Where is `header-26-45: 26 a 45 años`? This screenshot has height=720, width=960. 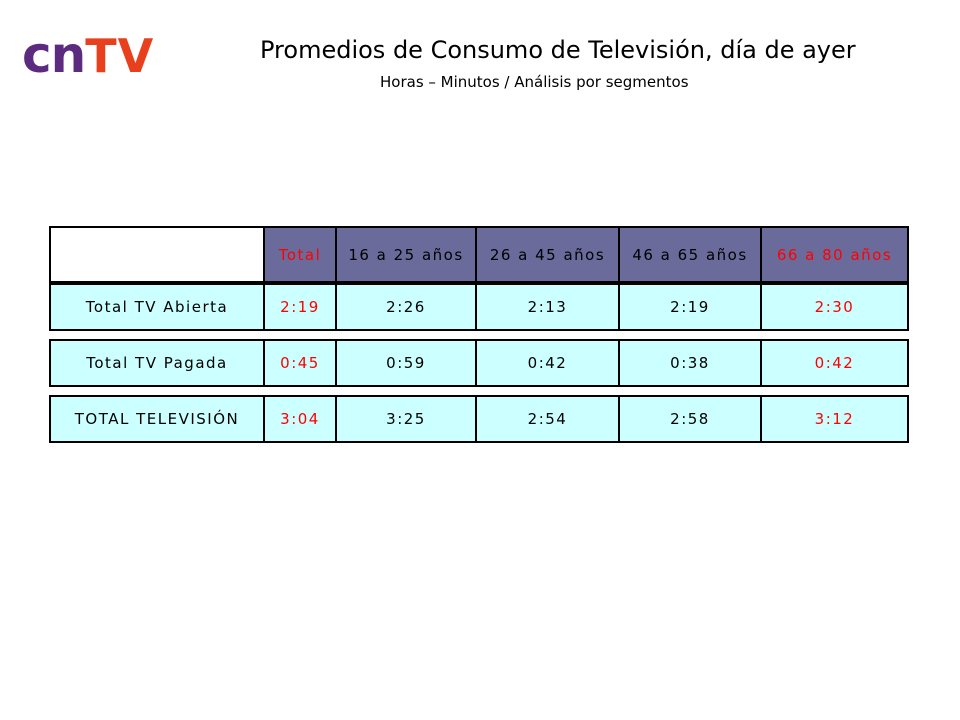
header-26-45: 26 a 45 años is located at coordinates (548, 254).